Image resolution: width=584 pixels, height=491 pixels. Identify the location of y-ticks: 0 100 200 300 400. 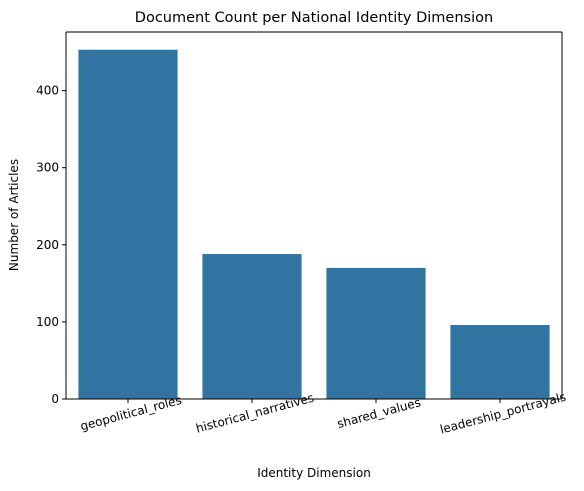
(51, 245).